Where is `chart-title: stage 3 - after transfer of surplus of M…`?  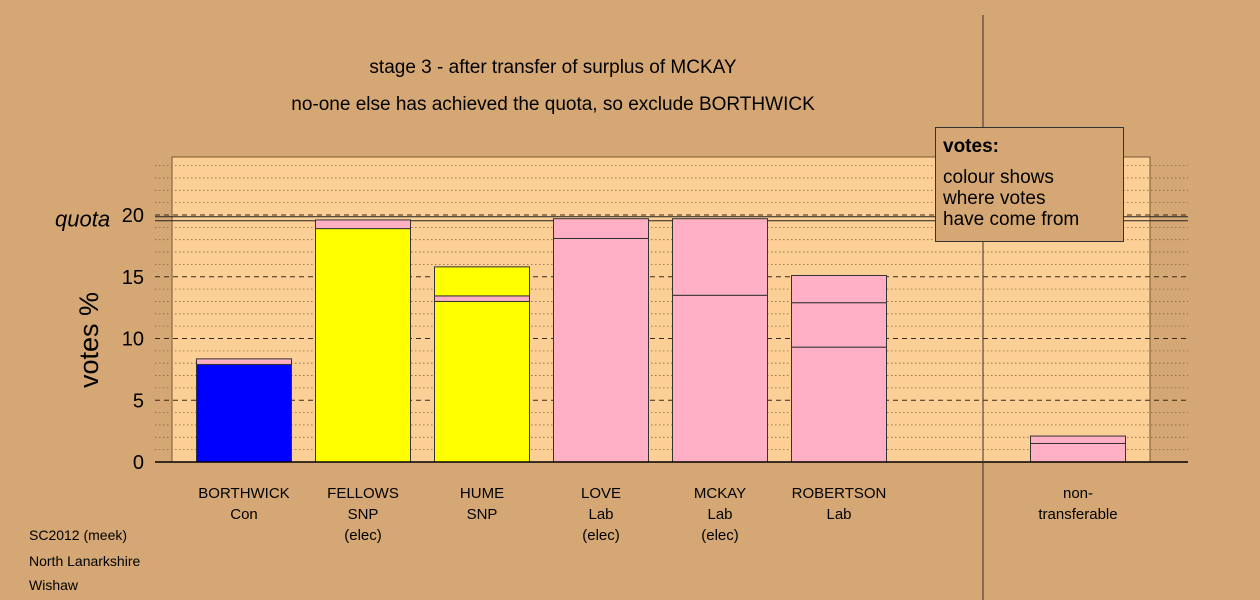 chart-title: stage 3 - after transfer of surplus of M… is located at coordinates (552, 67).